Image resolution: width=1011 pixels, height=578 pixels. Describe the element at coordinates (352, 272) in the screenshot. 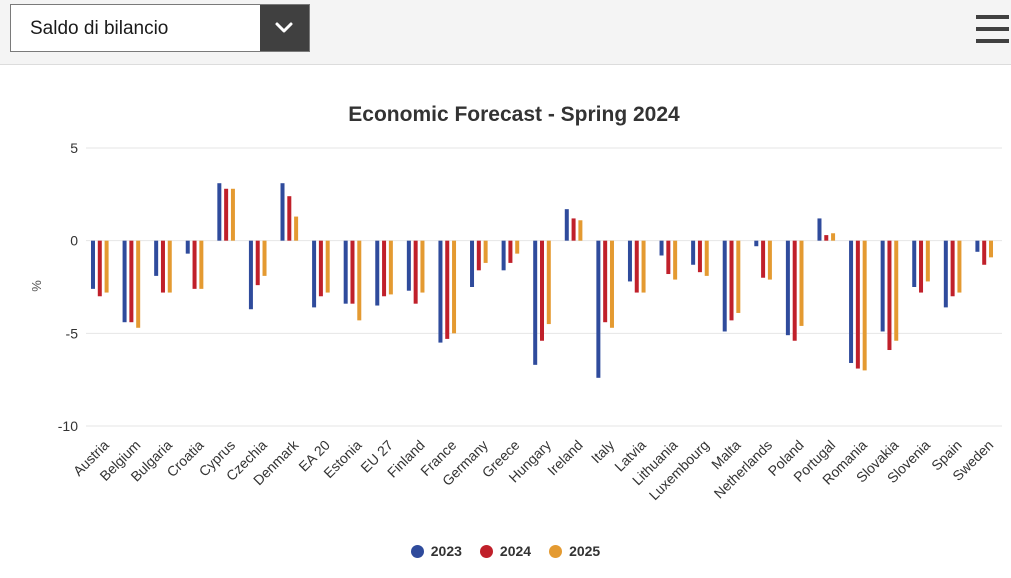

I see `bar-2024-estonia` at that location.